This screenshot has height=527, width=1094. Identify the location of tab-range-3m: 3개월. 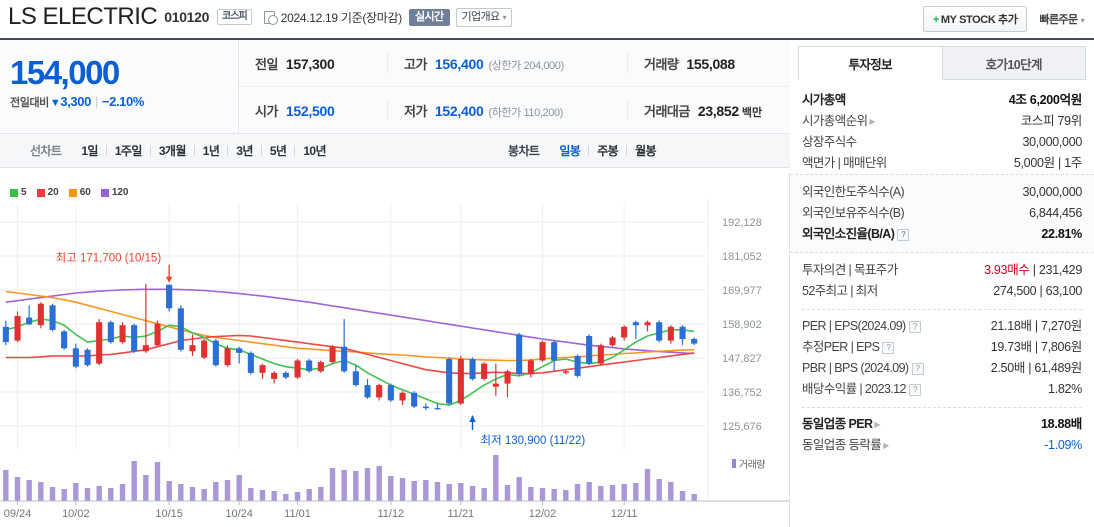
(172, 151).